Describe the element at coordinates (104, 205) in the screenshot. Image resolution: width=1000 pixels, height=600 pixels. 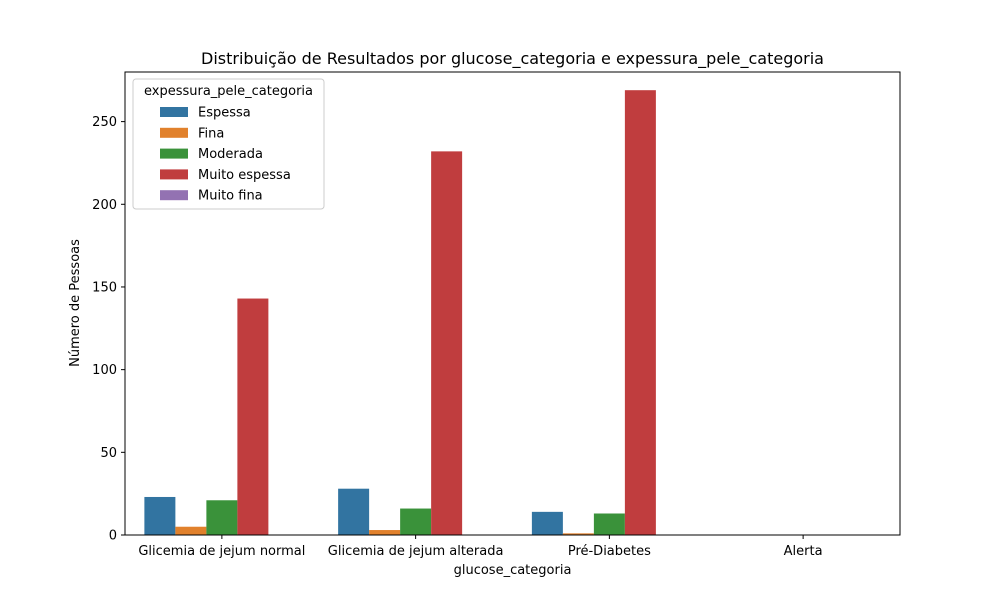
I see `y-tick-label: 200` at that location.